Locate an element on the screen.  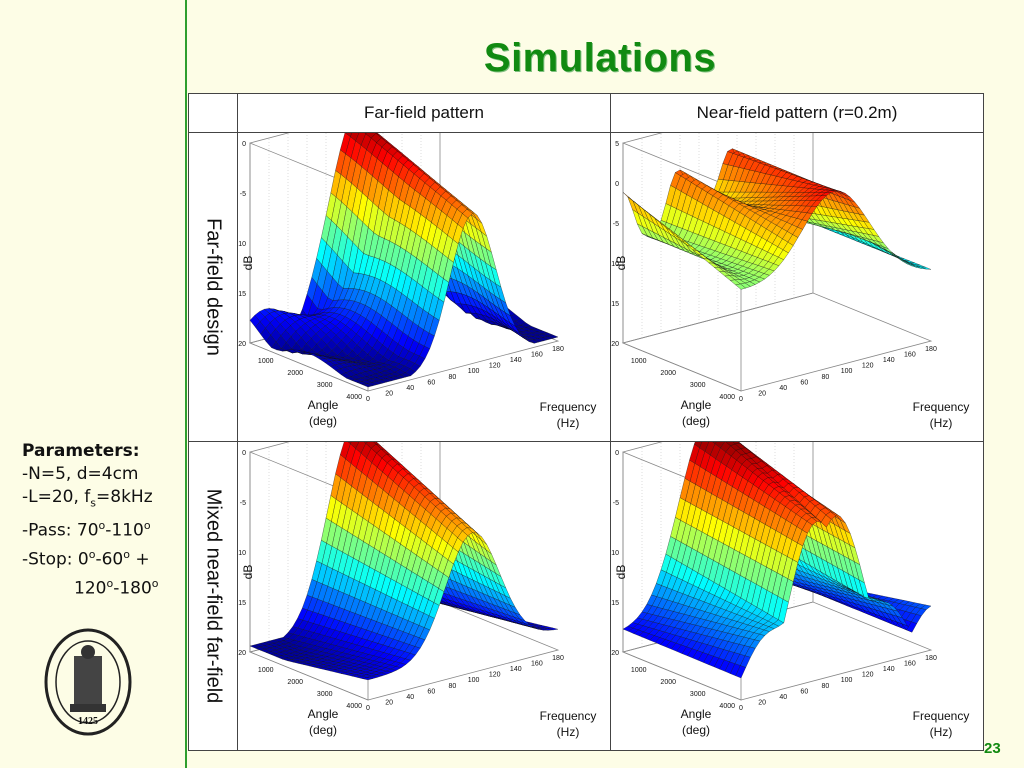
parameters-heading: Parameters: is located at coordinates (81, 451).